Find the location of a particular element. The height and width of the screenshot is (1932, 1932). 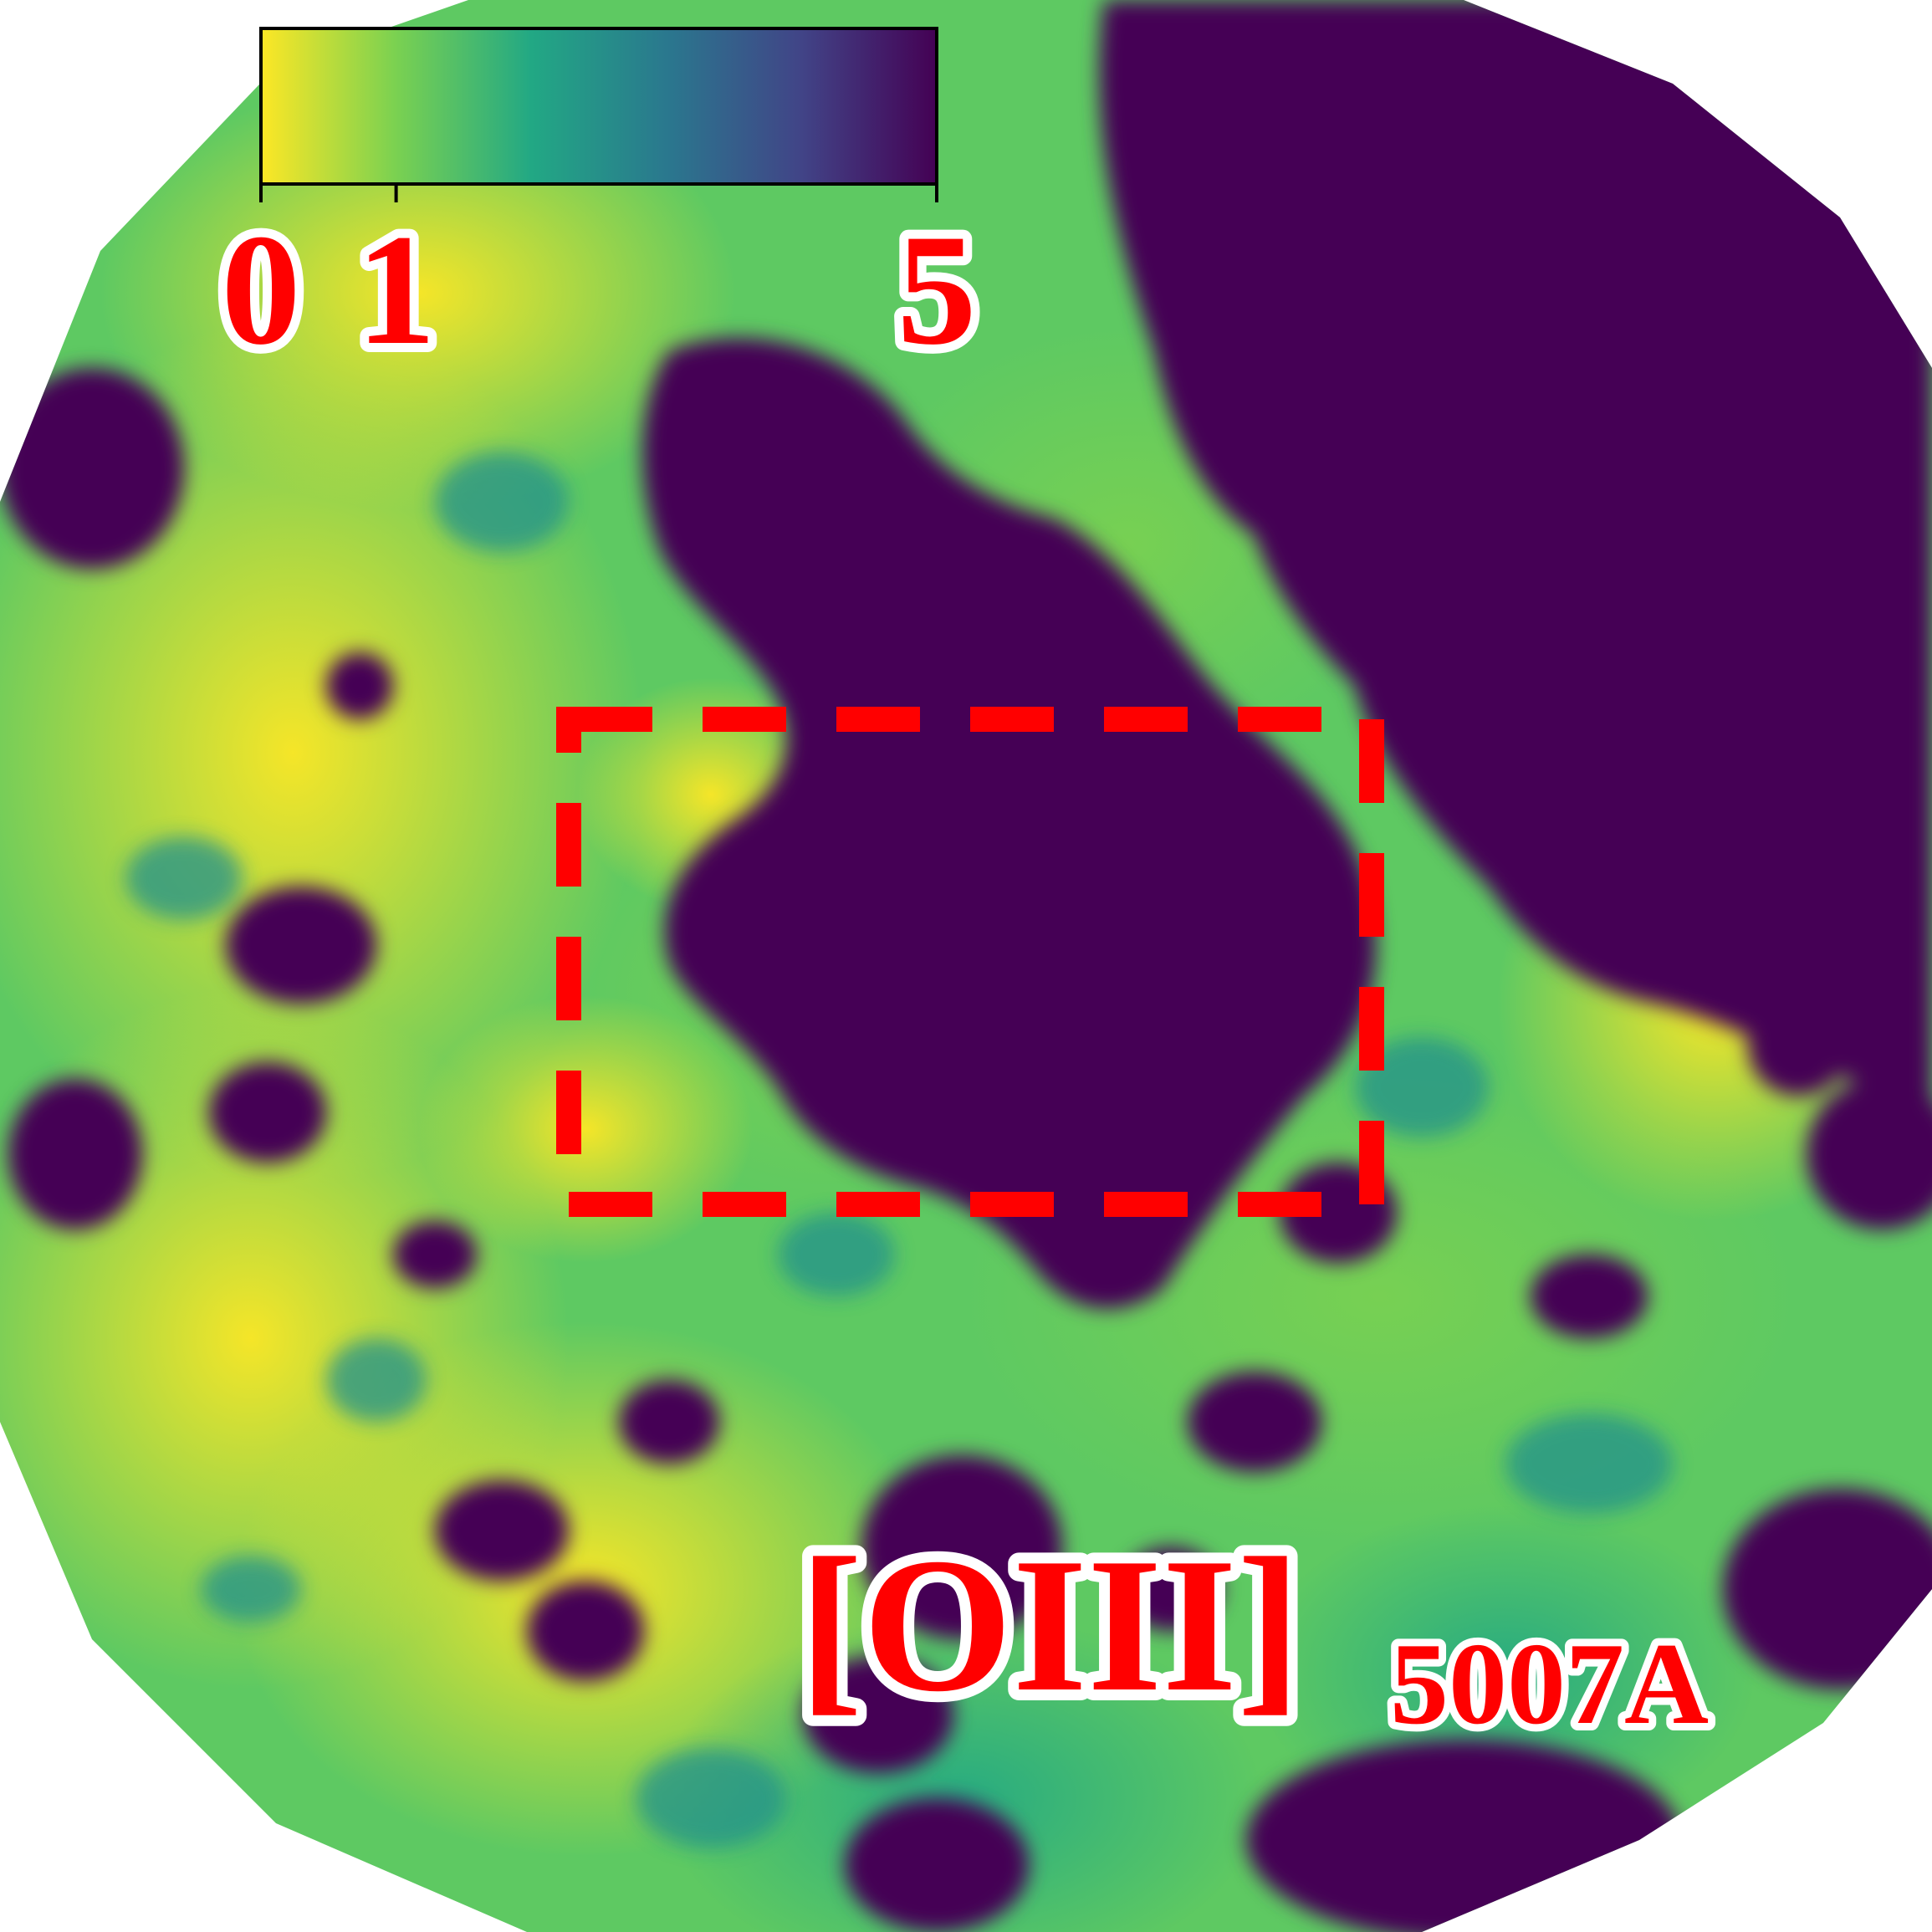

colorbar-tick-label-0: 0 is located at coordinates (261, 290).